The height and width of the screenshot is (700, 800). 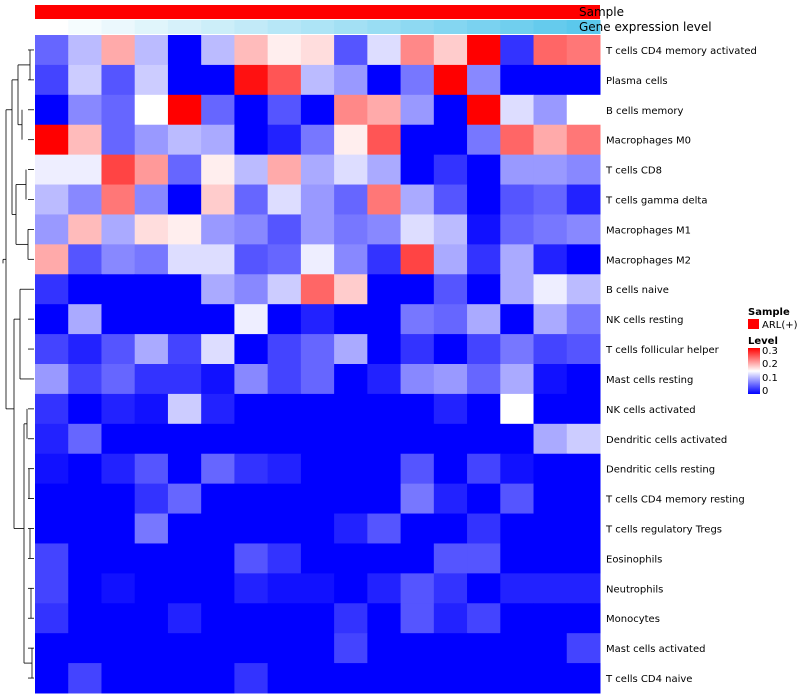 What do you see at coordinates (649, 380) in the screenshot?
I see `row-label: Mast cells resting` at bounding box center [649, 380].